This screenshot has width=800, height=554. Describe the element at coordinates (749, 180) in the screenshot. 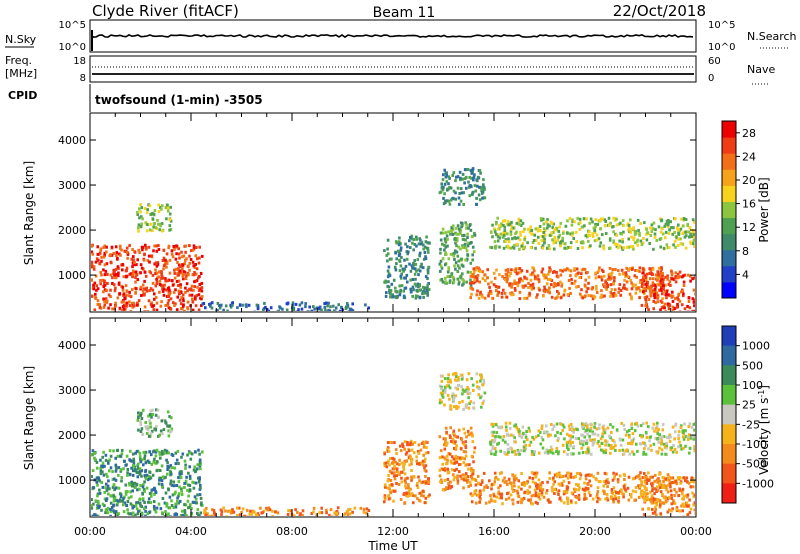

I see `colorbar-tick-label: 20` at that location.